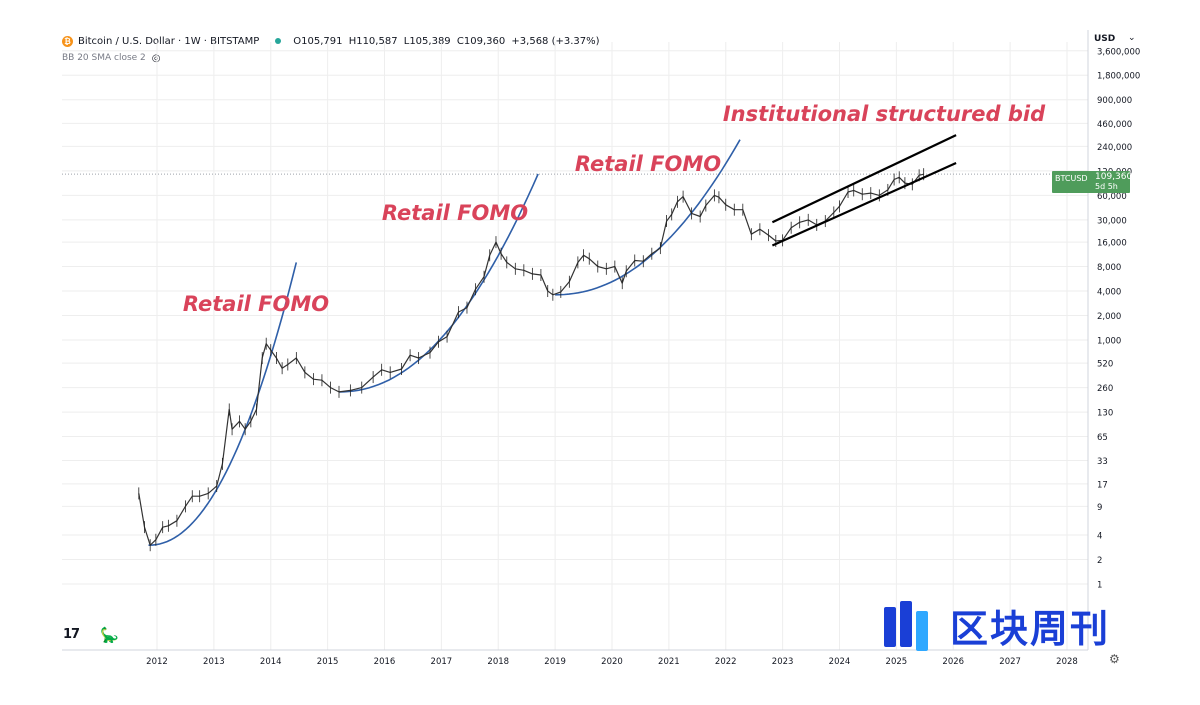  What do you see at coordinates (1106, 186) in the screenshot?
I see `price-tag-countdown: 5d 5h` at bounding box center [1106, 186].